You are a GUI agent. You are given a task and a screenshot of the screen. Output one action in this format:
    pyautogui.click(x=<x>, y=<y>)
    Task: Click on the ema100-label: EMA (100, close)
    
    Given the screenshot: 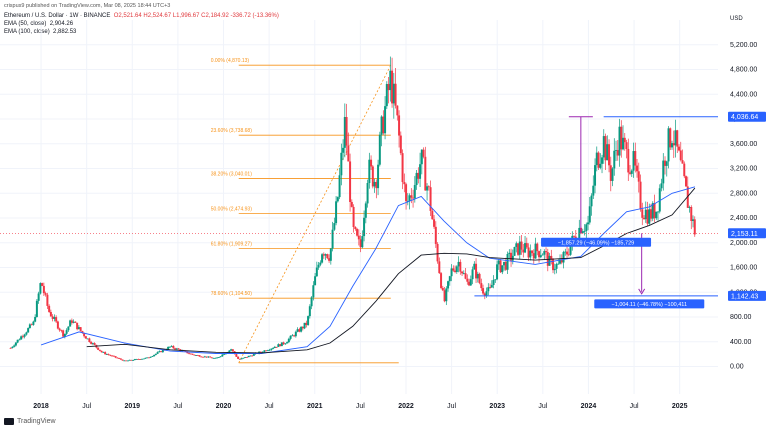 What is the action you would take?
    pyautogui.click(x=27, y=32)
    